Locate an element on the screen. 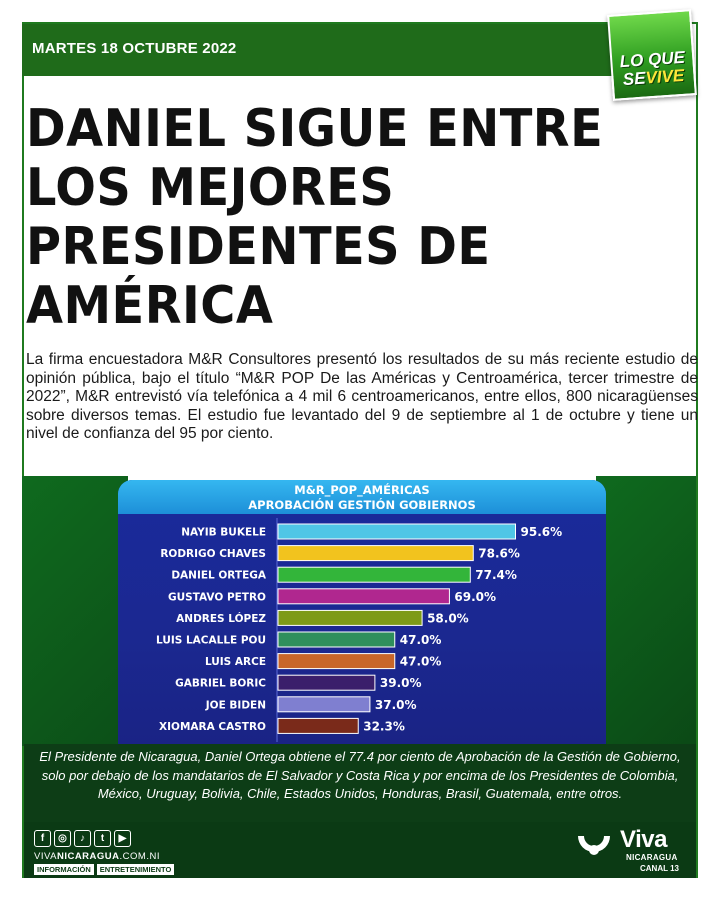 The image size is (720, 900). category-tags: INFORMACIÓN ENTRETENIMIENTO is located at coordinates (104, 869).